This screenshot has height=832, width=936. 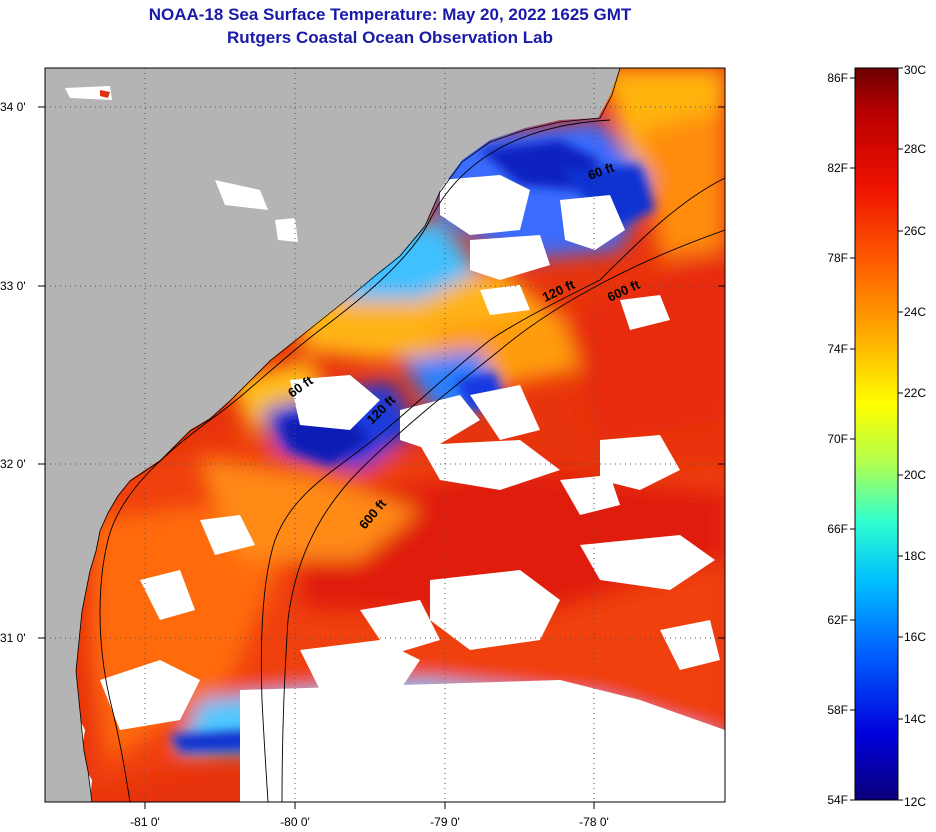 I want to click on colorbar, so click(x=876, y=434).